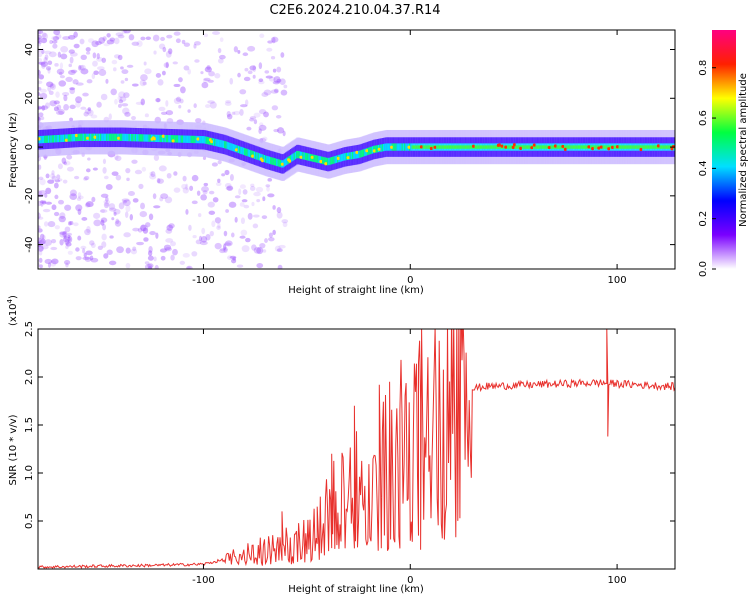 This screenshot has width=750, height=600. I want to click on y-tick-label: 1.5, so click(29, 425).